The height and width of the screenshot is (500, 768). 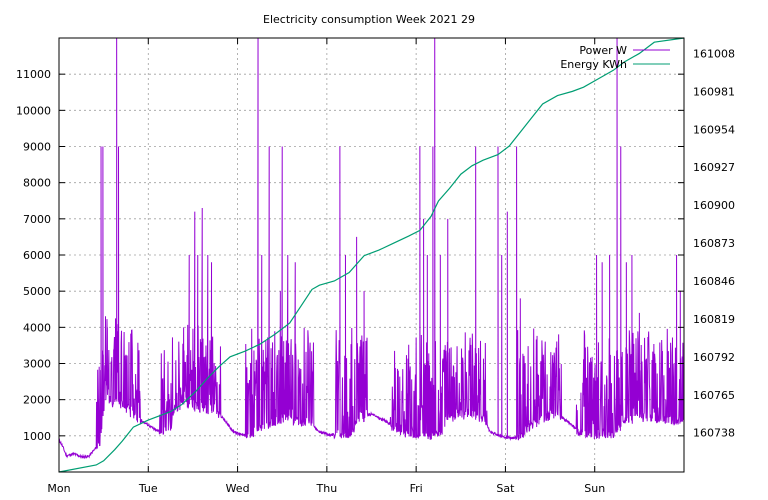 I want to click on tick-label-y-right: 160765, so click(x=714, y=395).